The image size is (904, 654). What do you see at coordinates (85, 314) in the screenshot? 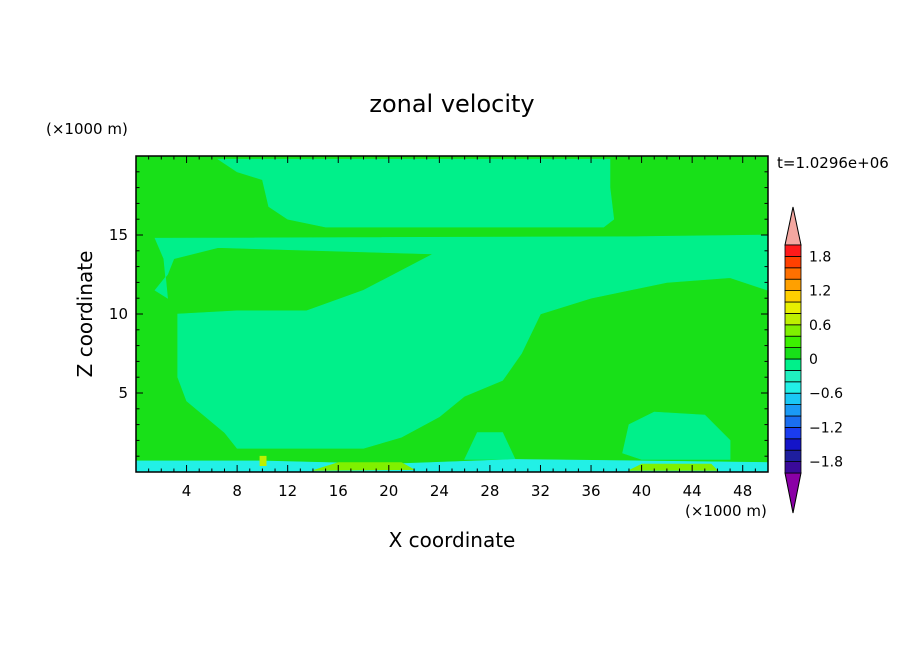
I see `y-axis-label: Z coordinate` at bounding box center [85, 314].